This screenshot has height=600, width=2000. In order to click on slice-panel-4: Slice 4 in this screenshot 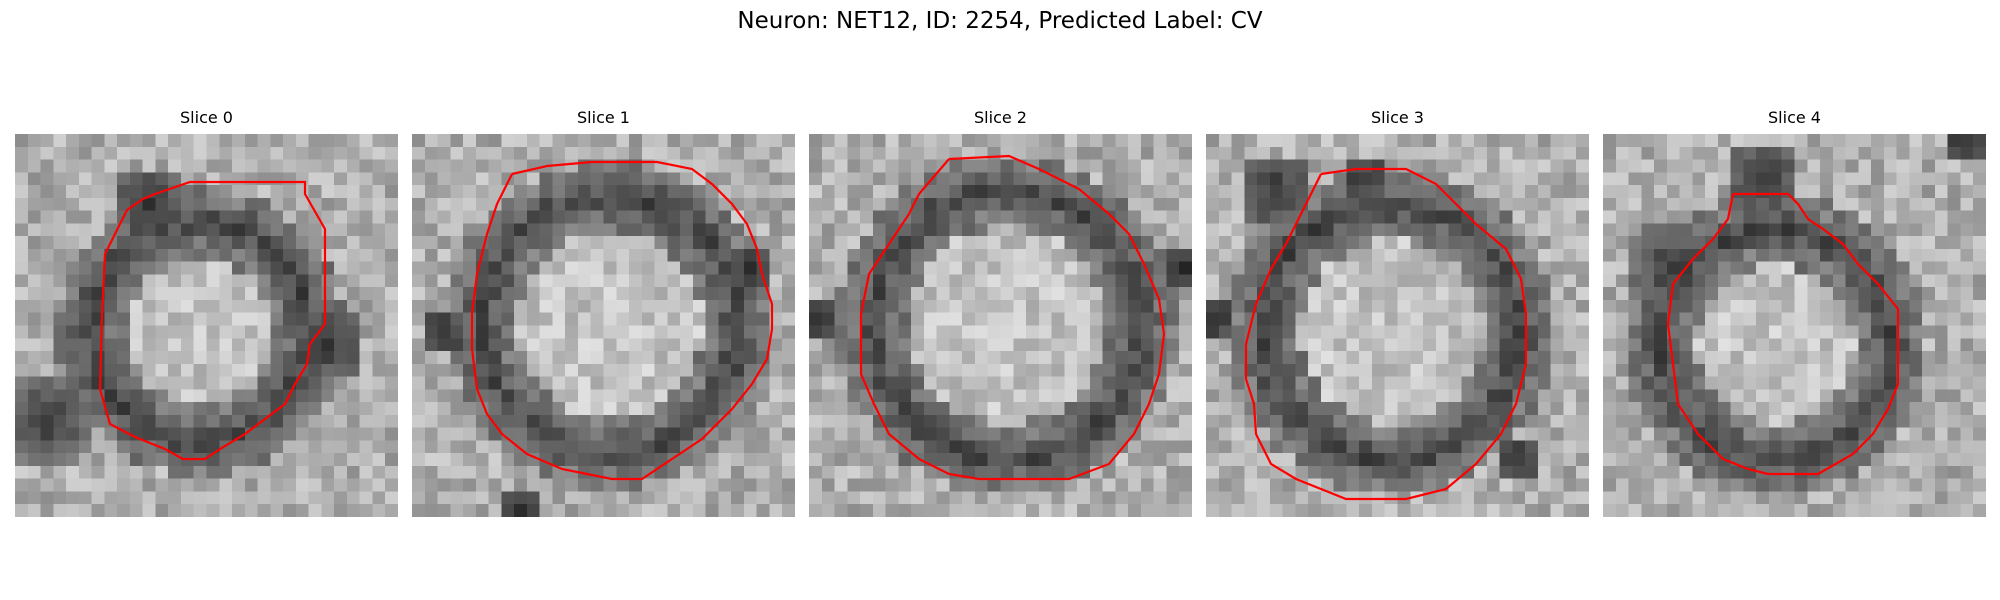, I will do `click(1794, 312)`.